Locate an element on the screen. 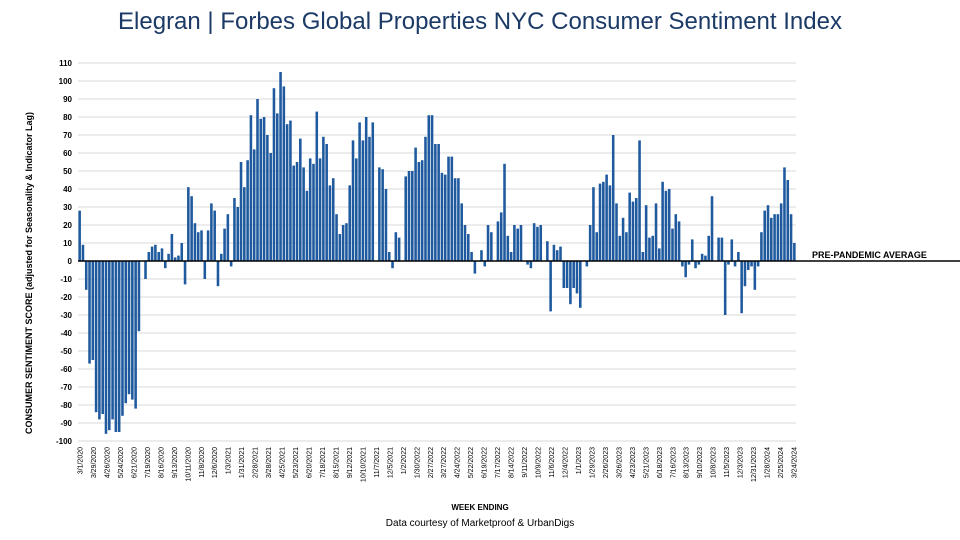  x-tick-label: 12/6/2020 is located at coordinates (215, 462).